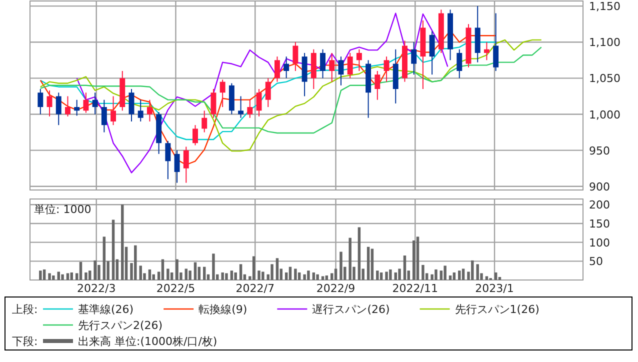  What do you see at coordinates (494, 288) in the screenshot?
I see `x-tick-label: 2023/1` at bounding box center [494, 288].